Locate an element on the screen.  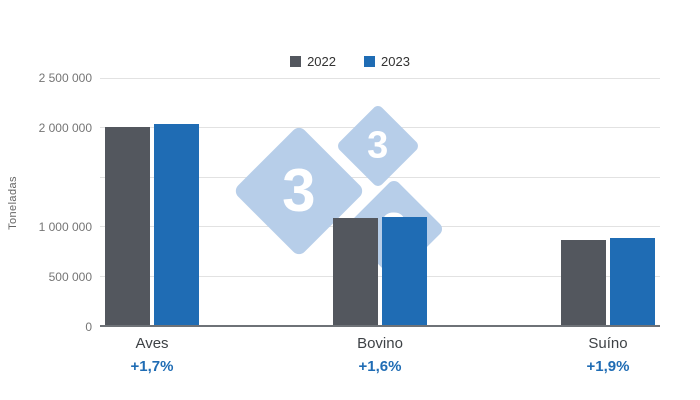
y-tick-label: 0 is located at coordinates (88, 327).